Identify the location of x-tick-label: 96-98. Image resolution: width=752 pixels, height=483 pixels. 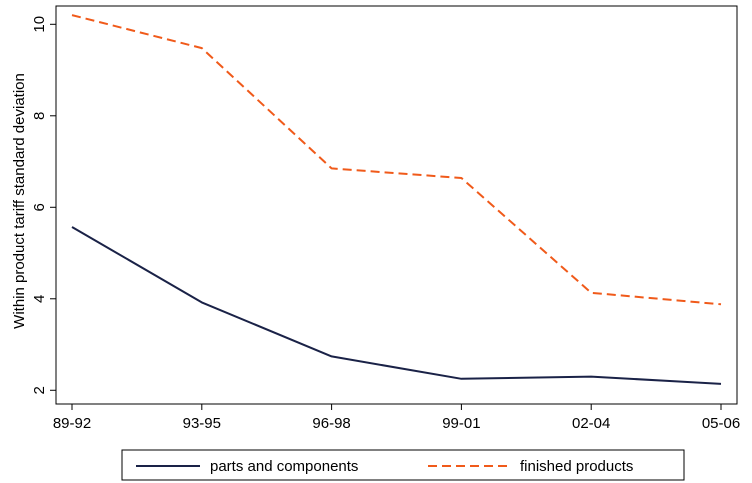
(331, 423).